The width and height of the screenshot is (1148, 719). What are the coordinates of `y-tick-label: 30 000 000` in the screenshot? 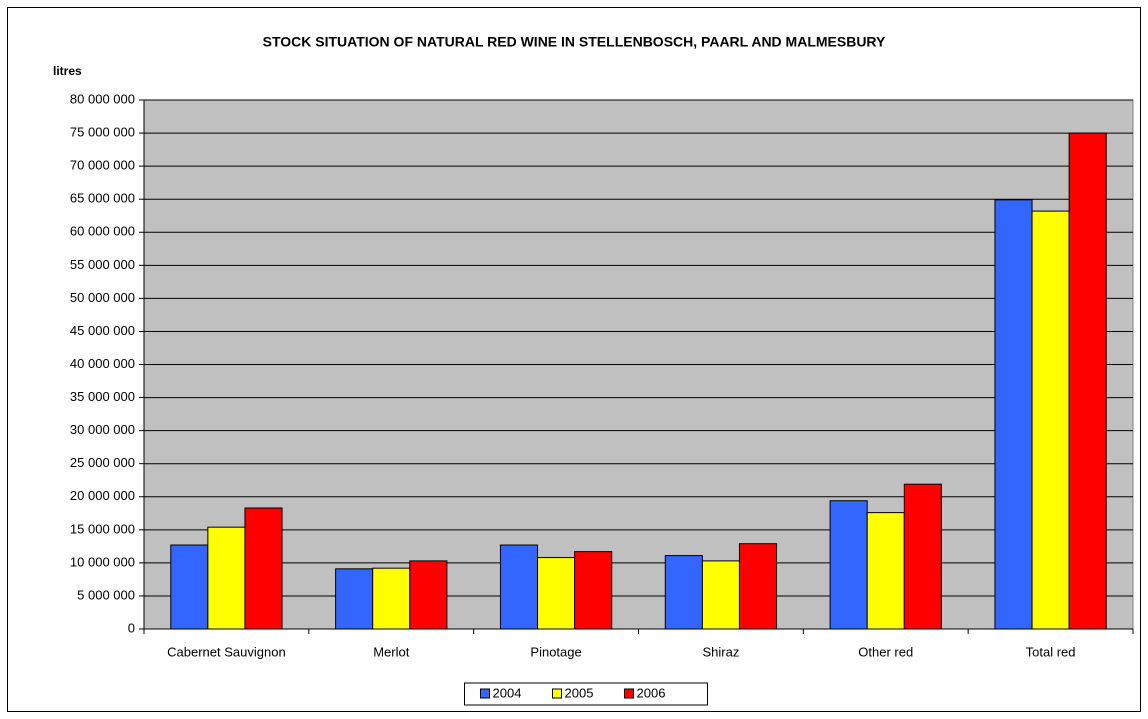 It's located at (102, 429).